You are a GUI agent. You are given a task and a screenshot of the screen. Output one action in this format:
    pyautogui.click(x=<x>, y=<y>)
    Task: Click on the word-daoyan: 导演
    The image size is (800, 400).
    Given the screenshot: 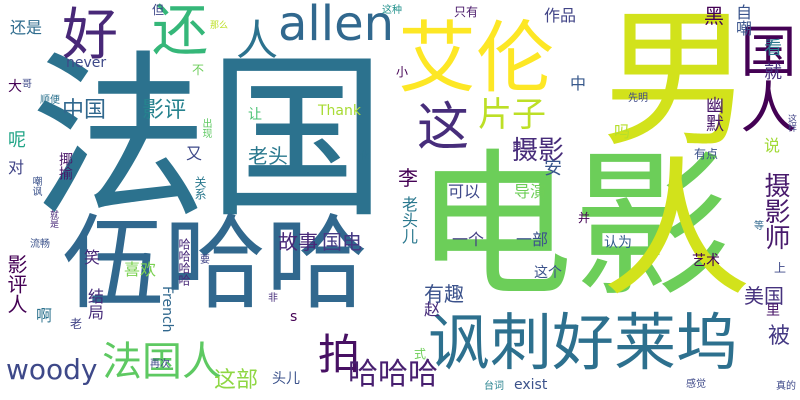 What is the action you would take?
    pyautogui.click(x=530, y=191)
    